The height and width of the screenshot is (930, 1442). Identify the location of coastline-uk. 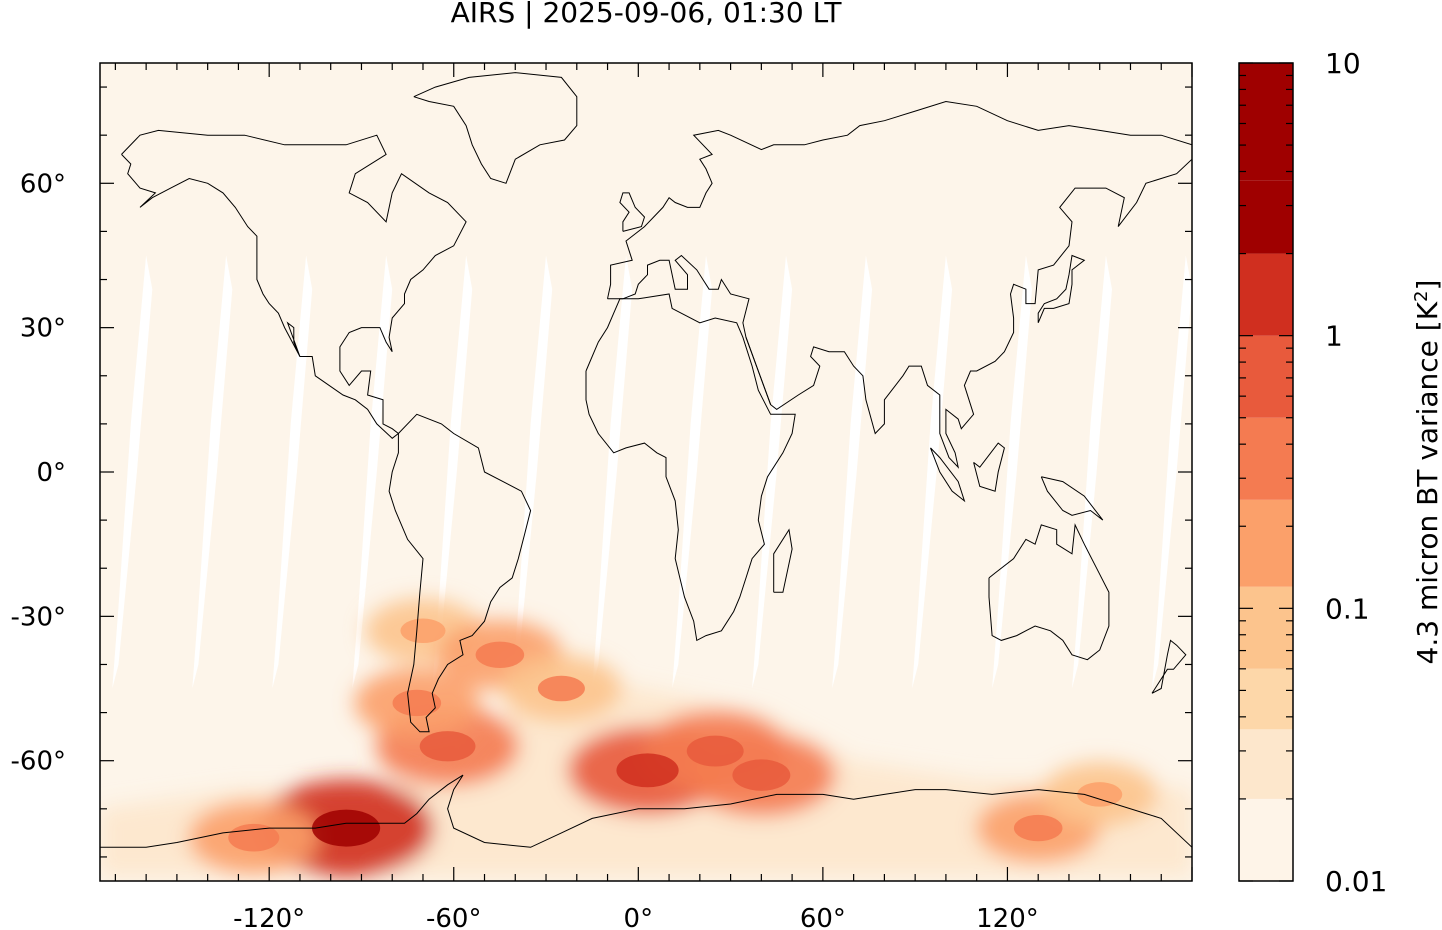
(632, 212).